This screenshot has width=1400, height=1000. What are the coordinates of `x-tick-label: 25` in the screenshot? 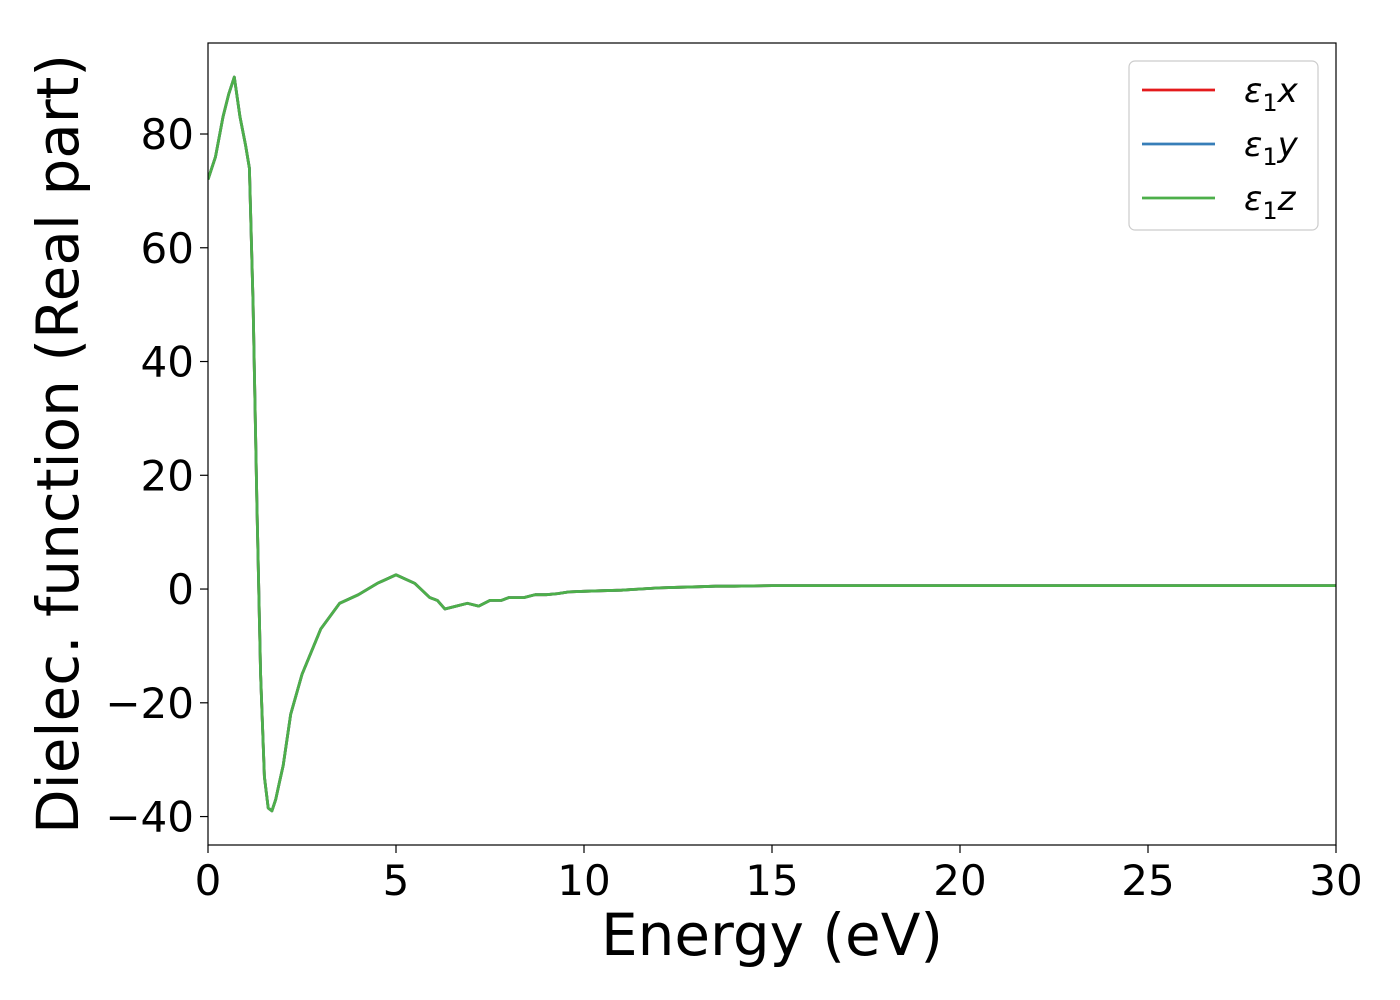 It's located at (1147, 880).